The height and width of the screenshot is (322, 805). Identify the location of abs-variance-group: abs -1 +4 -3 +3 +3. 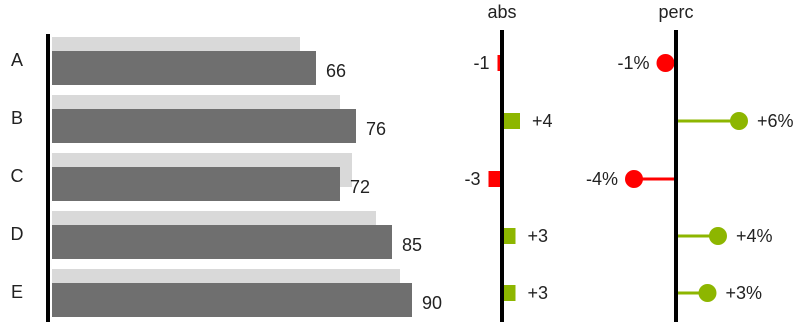
(508, 162).